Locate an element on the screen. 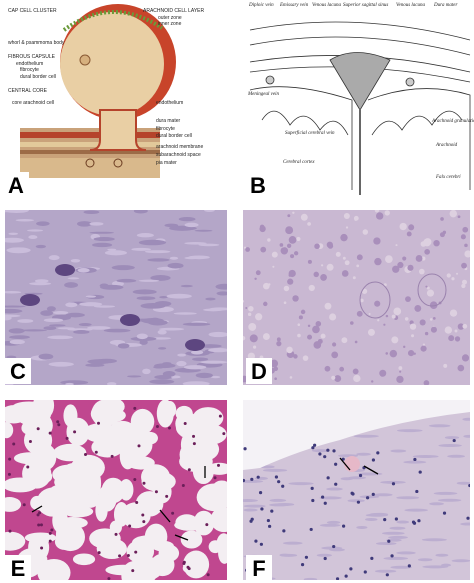  annotation: Superior sagittal sinus is located at coordinates (365, 5).